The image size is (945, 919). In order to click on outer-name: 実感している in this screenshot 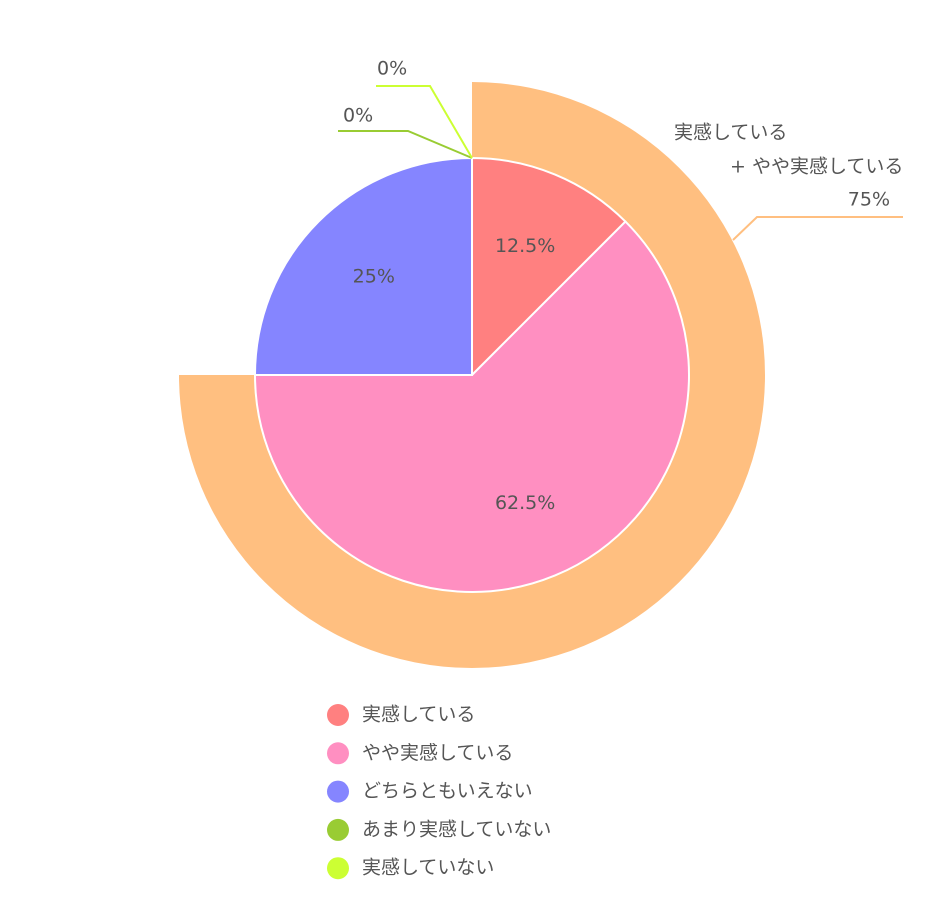, I will do `click(730, 133)`.